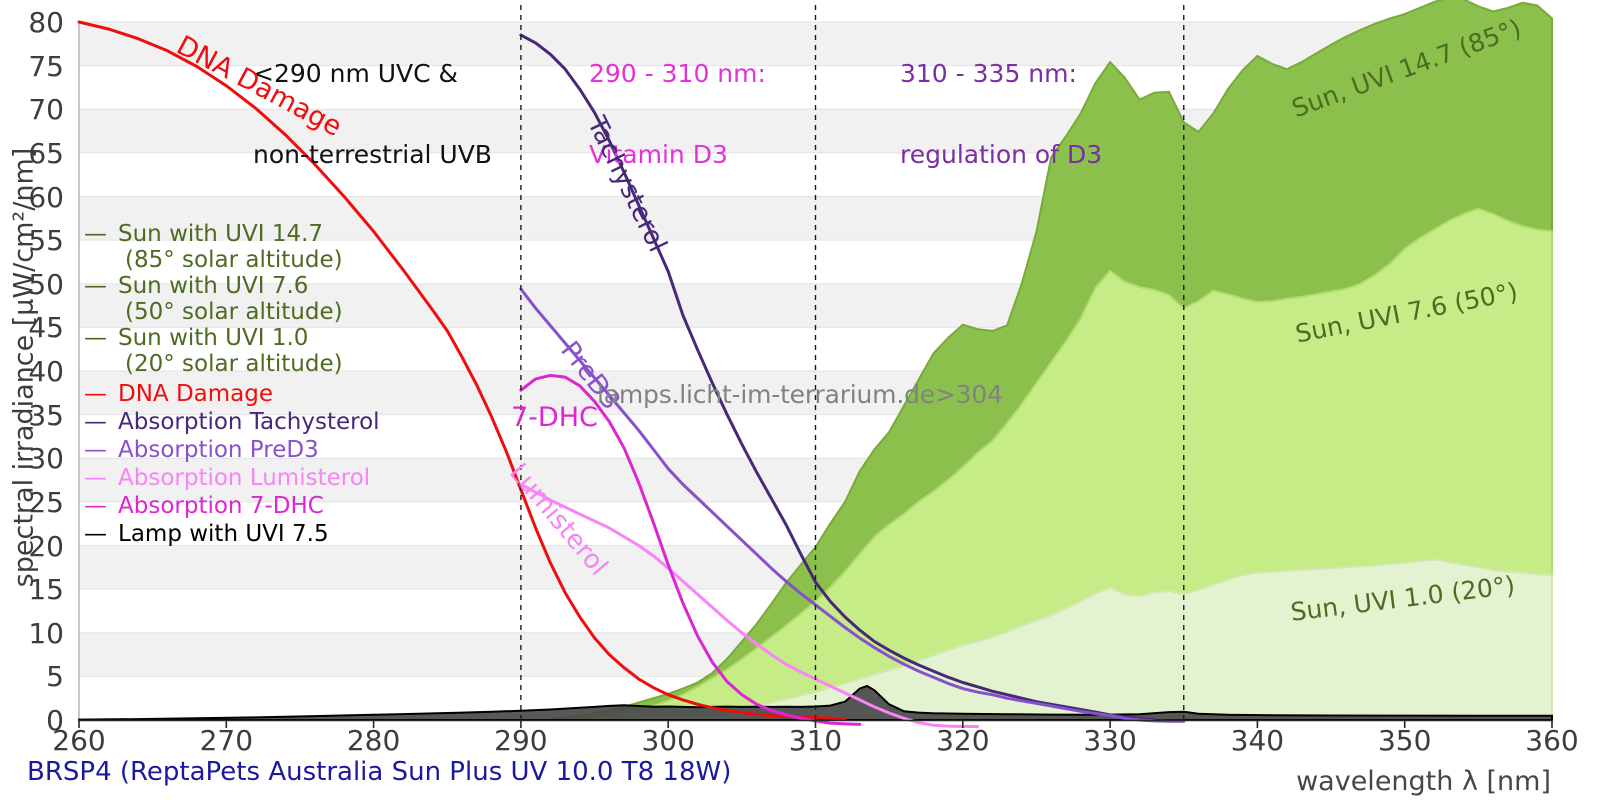  I want to click on legend-label: Absorption Lumisterol, so click(244, 478).